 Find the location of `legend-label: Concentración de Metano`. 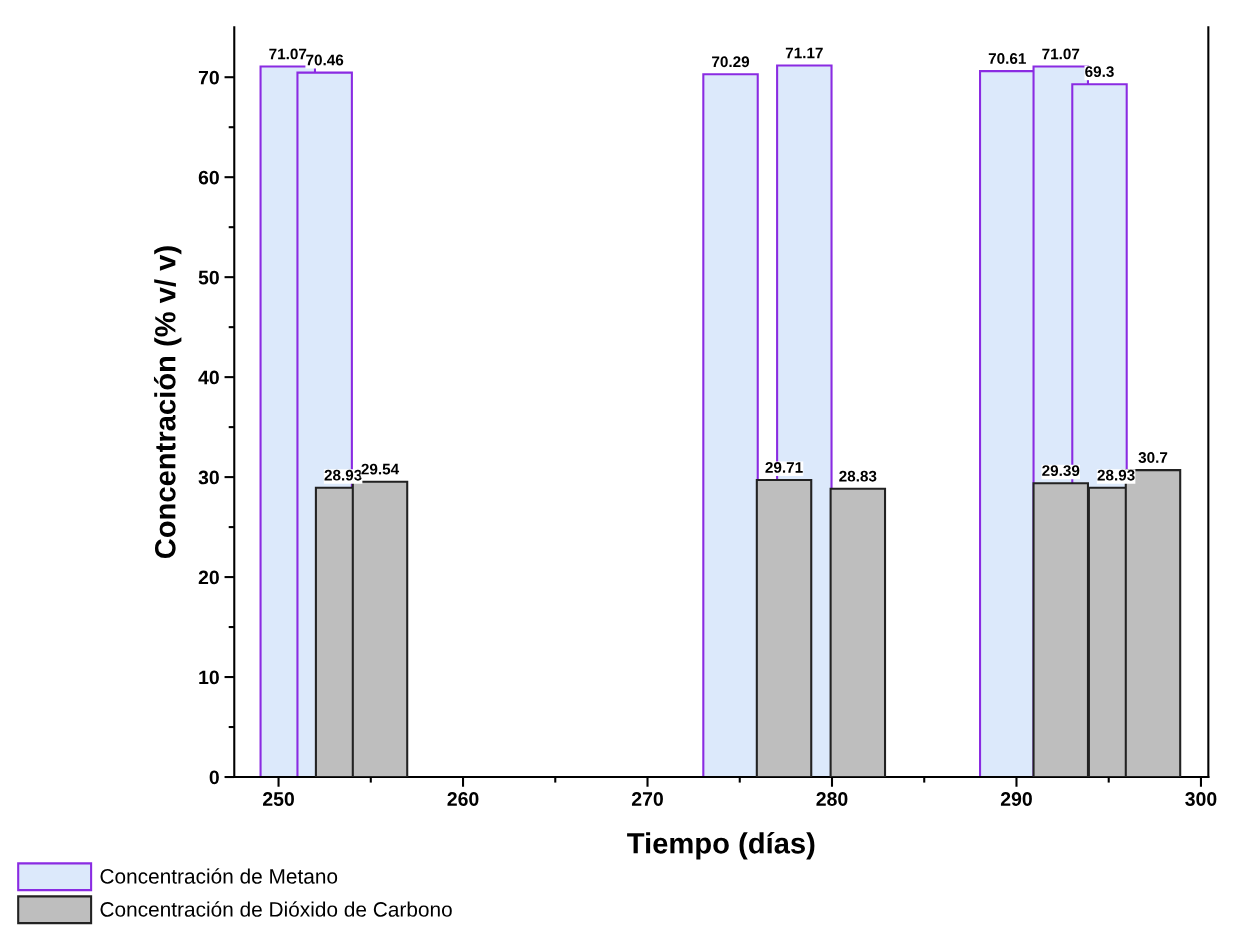

legend-label: Concentración de Metano is located at coordinates (219, 876).